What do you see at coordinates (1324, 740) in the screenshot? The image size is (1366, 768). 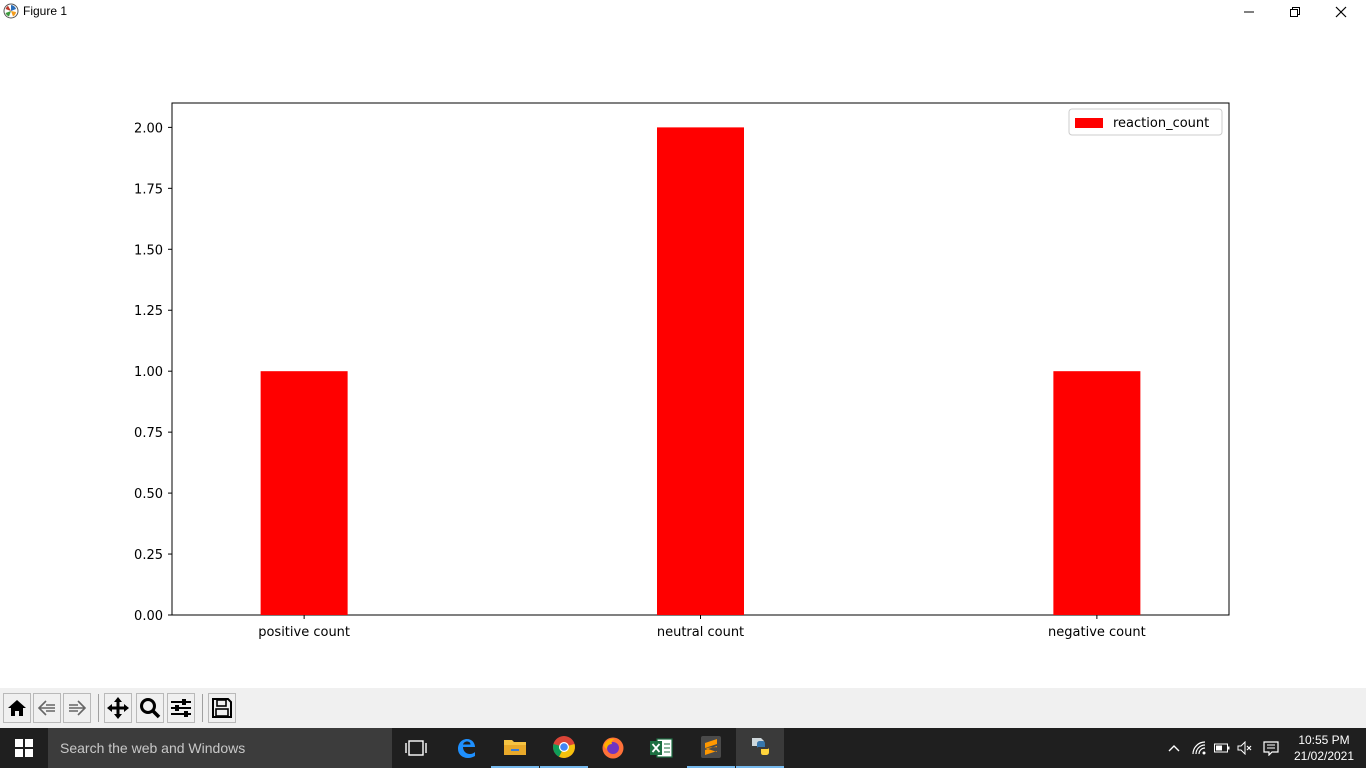 I see `clock-time: 10:55 PM` at bounding box center [1324, 740].